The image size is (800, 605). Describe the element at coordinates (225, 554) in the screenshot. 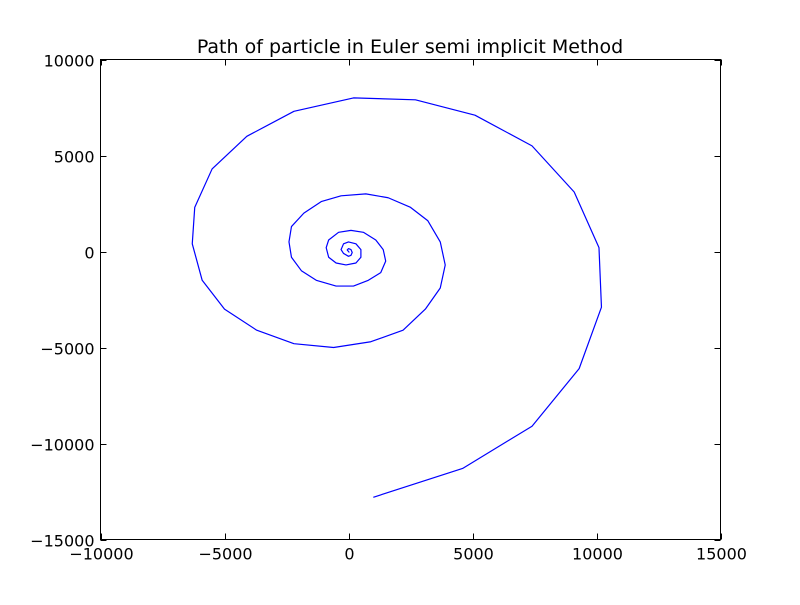

I see `x-tick-label: −5000` at that location.